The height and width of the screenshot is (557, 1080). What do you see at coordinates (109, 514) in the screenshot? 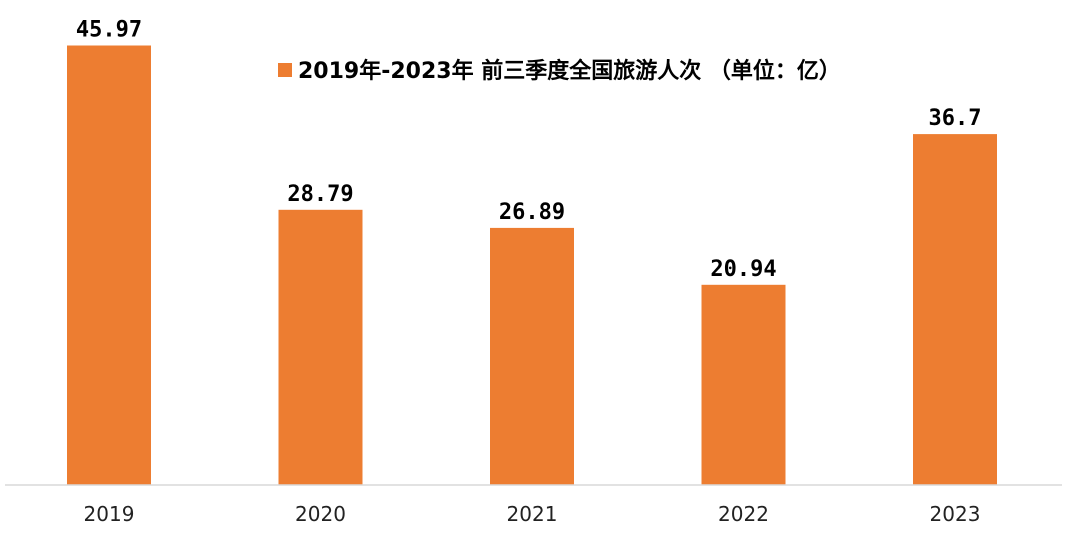
I see `x-tick-label-2019: 2019` at bounding box center [109, 514].